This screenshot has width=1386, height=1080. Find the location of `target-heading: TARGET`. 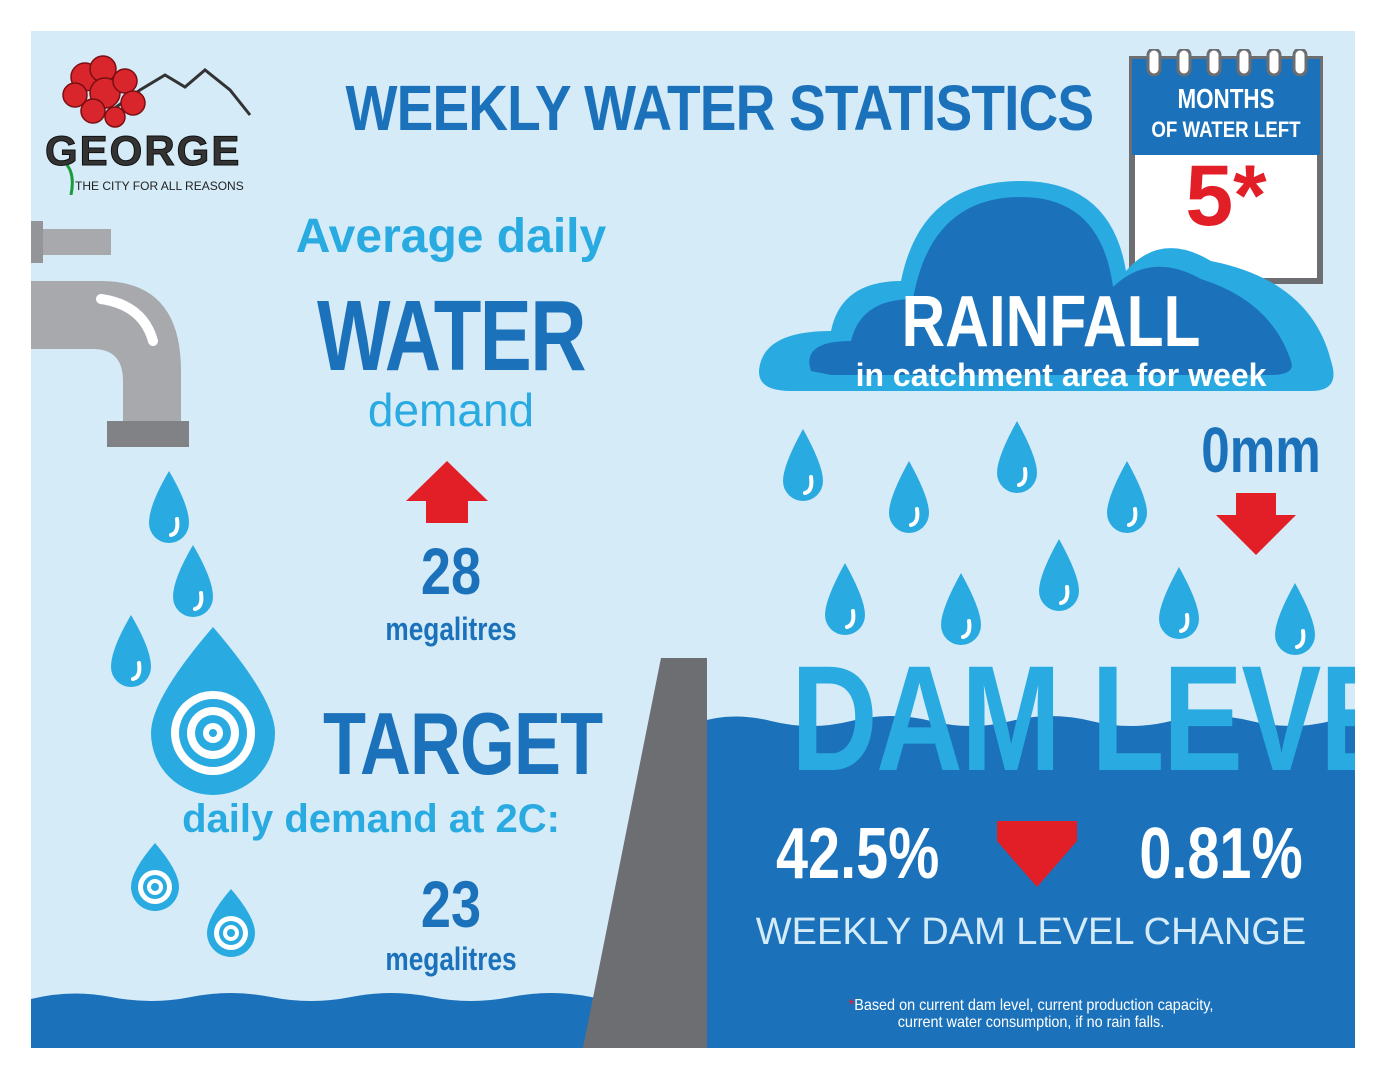

target-heading: TARGET is located at coordinates (463, 743).